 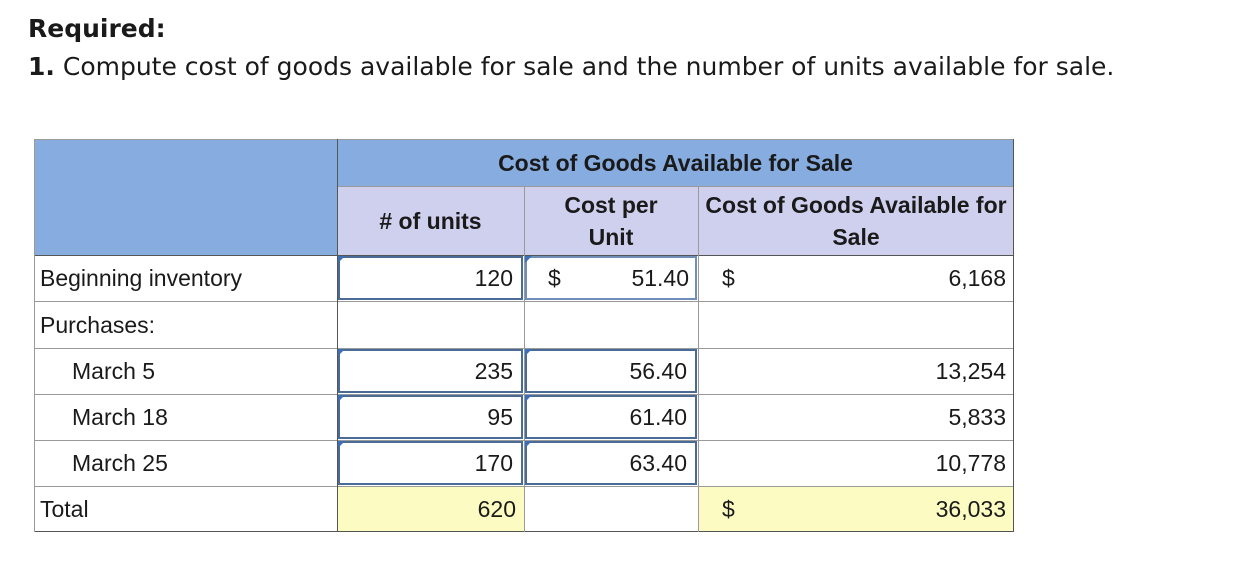 I want to click on row-label-total: Total, so click(x=64, y=508).